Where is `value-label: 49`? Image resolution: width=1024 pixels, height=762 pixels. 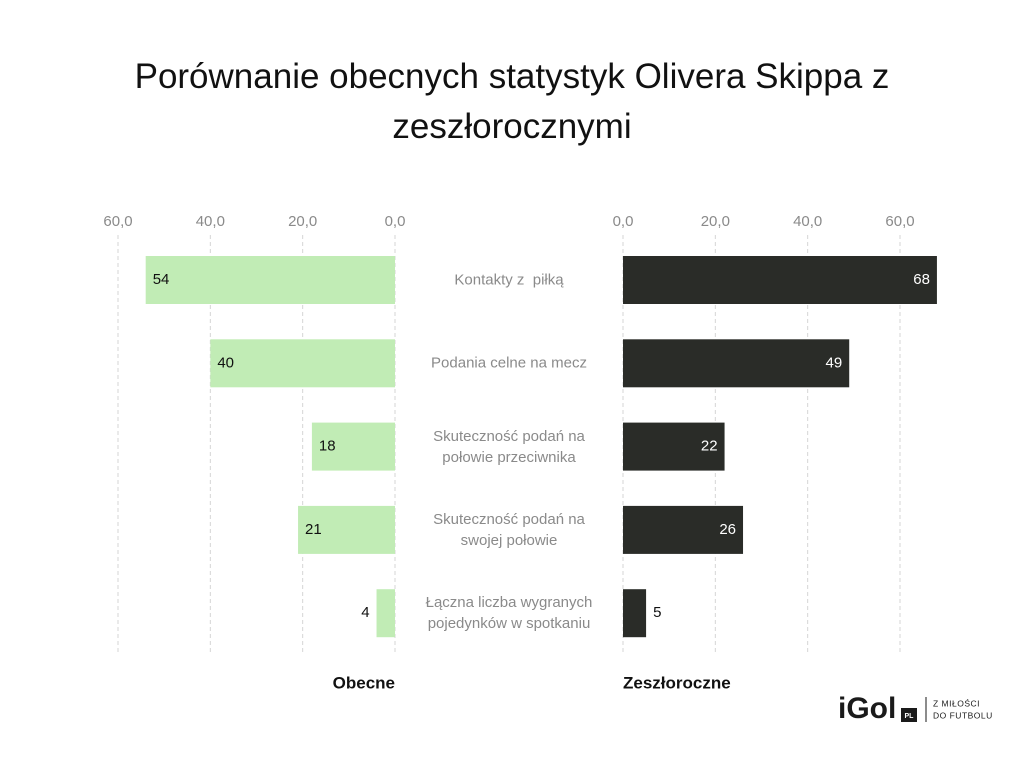
value-label: 49 is located at coordinates (834, 362).